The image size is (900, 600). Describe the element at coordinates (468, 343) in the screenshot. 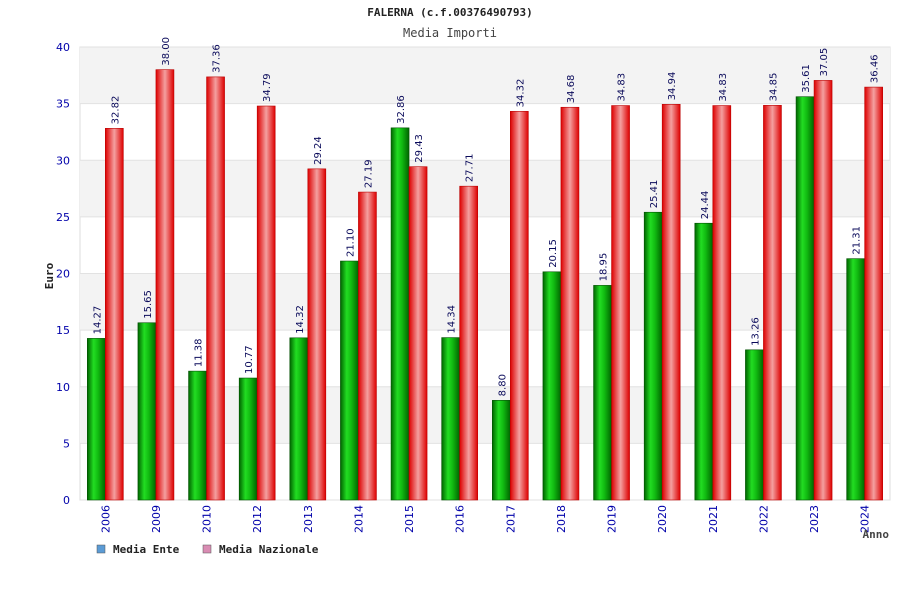

I see `bar-media-nazionale-2016` at that location.